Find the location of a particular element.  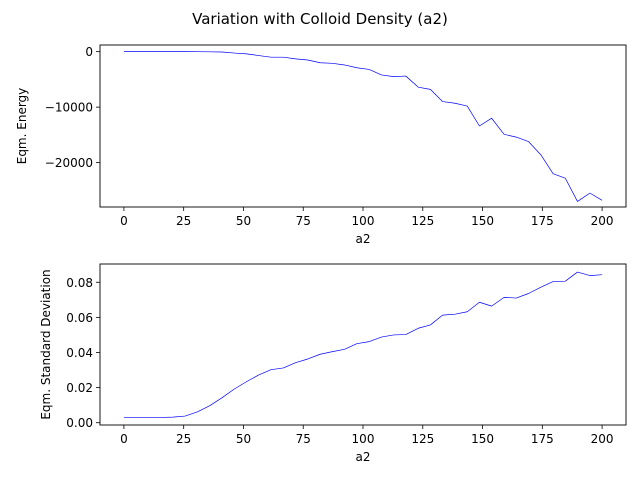

std-y-axis-label: Eqm. Standard Deviation is located at coordinates (46, 344).